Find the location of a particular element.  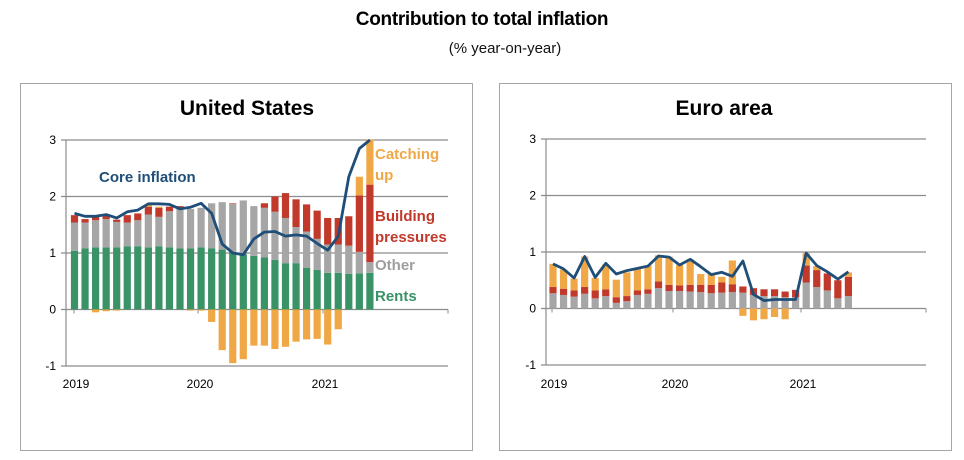

y-tick-label: 3 is located at coordinates (52, 140).